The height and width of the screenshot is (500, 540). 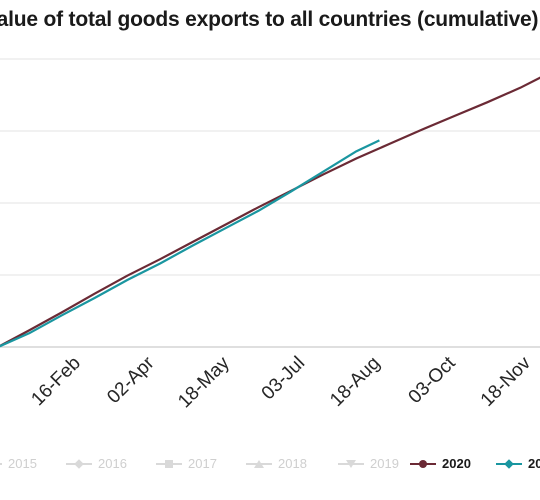 What do you see at coordinates (456, 463) in the screenshot?
I see `legend-label: 2020` at bounding box center [456, 463].